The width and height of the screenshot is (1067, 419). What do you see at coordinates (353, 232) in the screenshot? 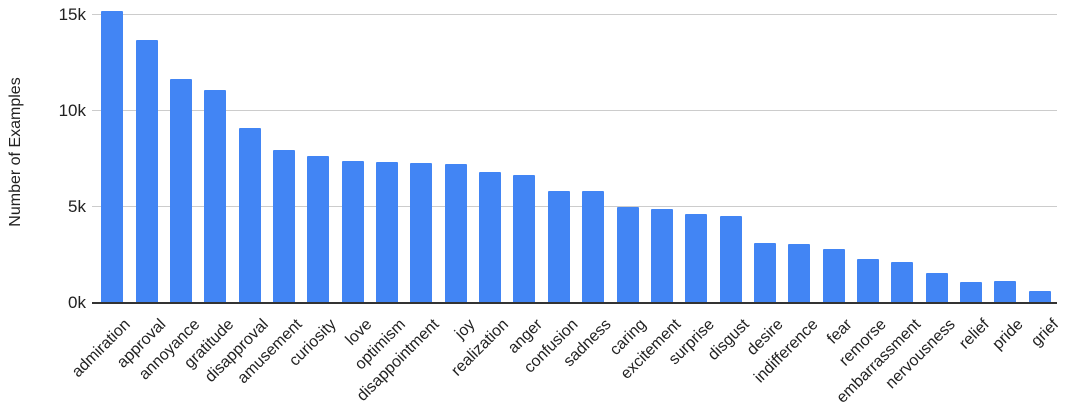
I see `bar-love` at bounding box center [353, 232].